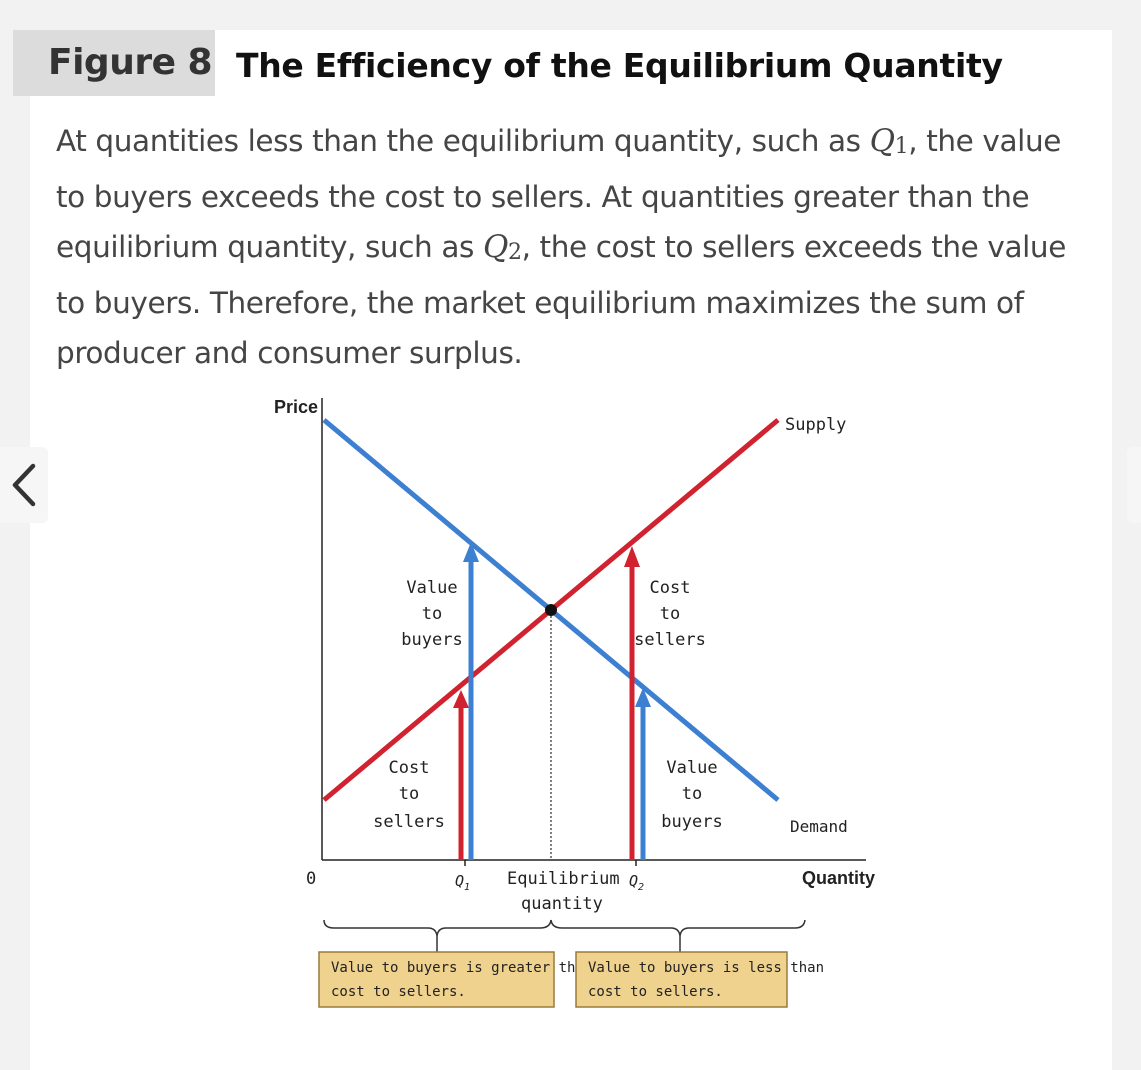 The width and height of the screenshot is (1141, 1070). Describe the element at coordinates (471, 552) in the screenshot. I see `q1-value-arrowhead` at that location.